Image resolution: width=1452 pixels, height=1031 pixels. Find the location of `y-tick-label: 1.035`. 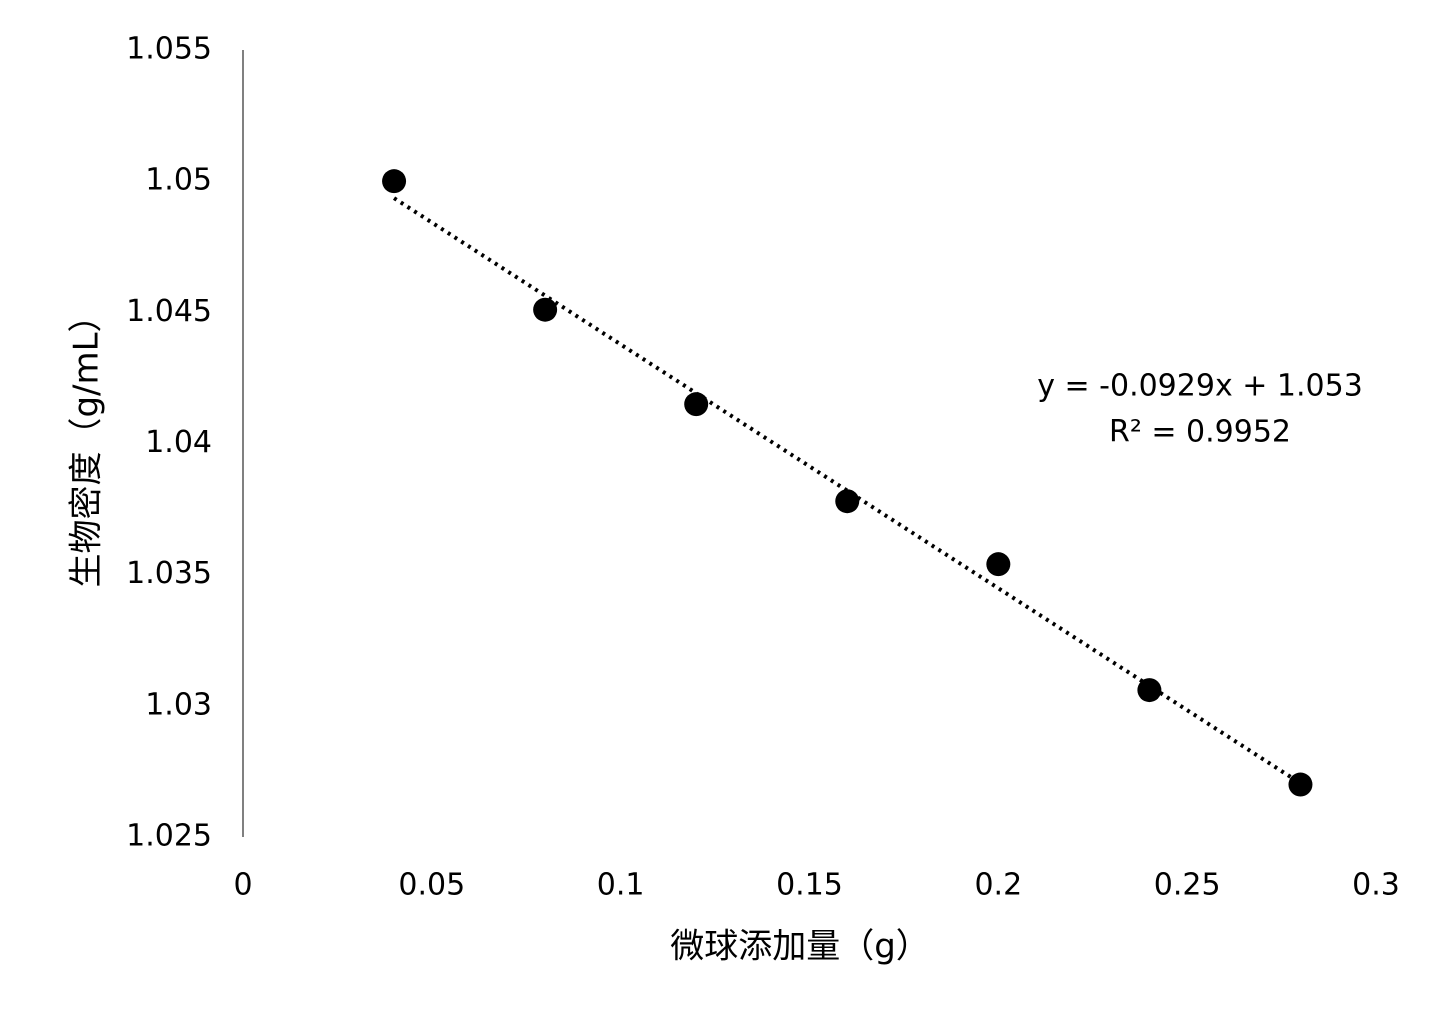

y-tick-label: 1.035 is located at coordinates (169, 573).